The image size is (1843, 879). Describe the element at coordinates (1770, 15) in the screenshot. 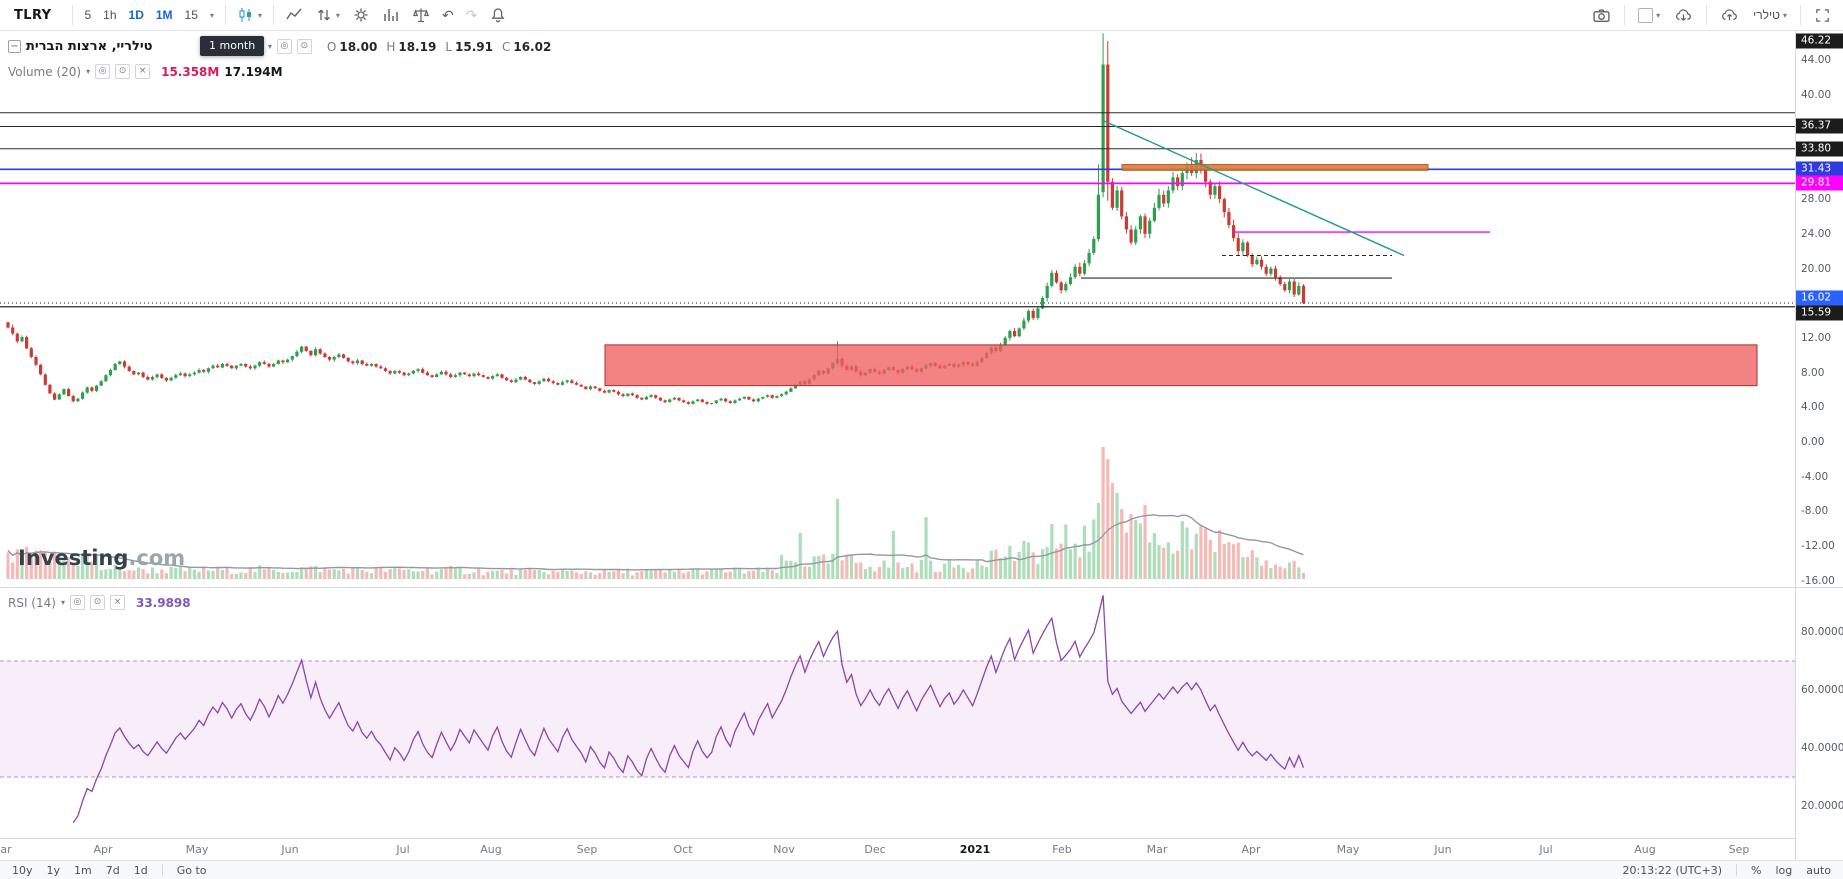

I see `saved-chart-name-button: טילרי ▾` at that location.